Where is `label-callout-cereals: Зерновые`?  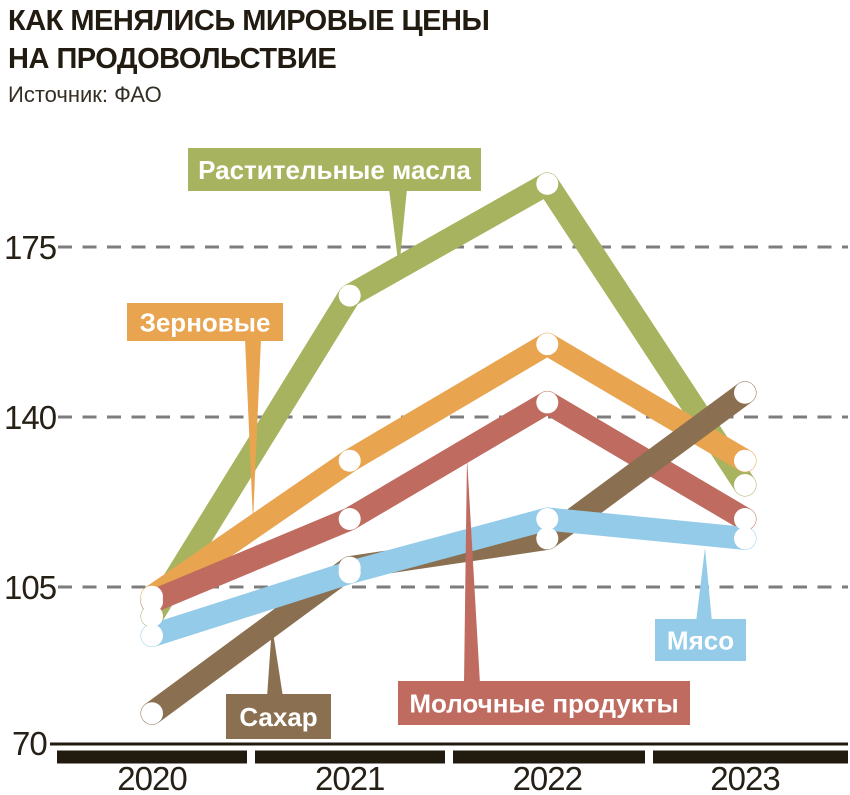
label-callout-cereals: Зерновые is located at coordinates (205, 412).